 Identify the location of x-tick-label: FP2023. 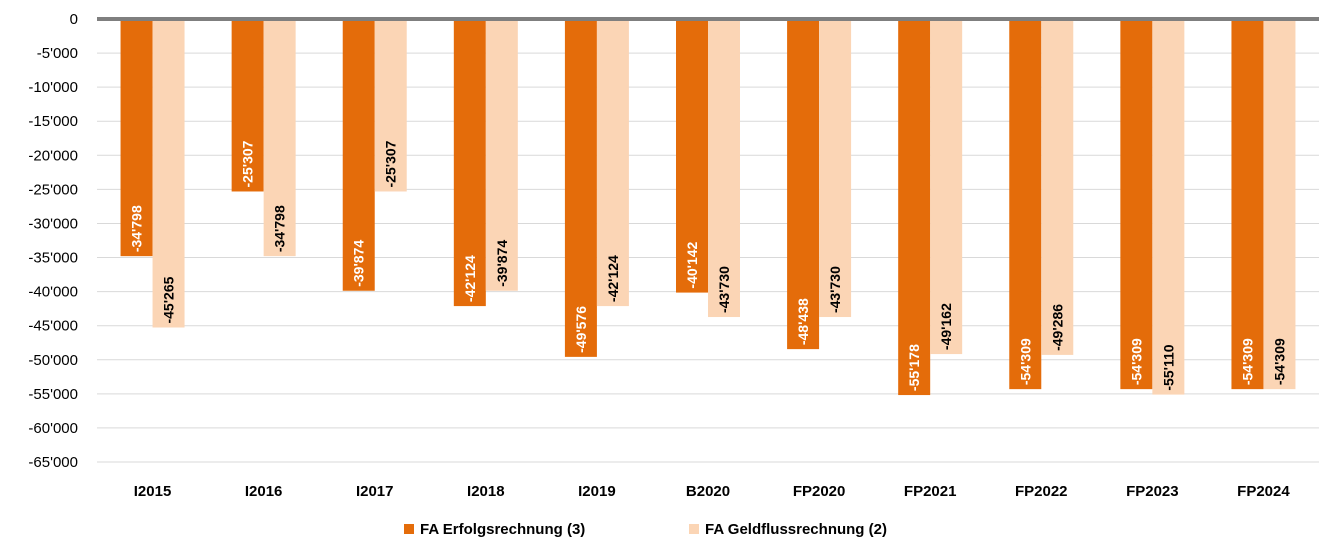
(1152, 491).